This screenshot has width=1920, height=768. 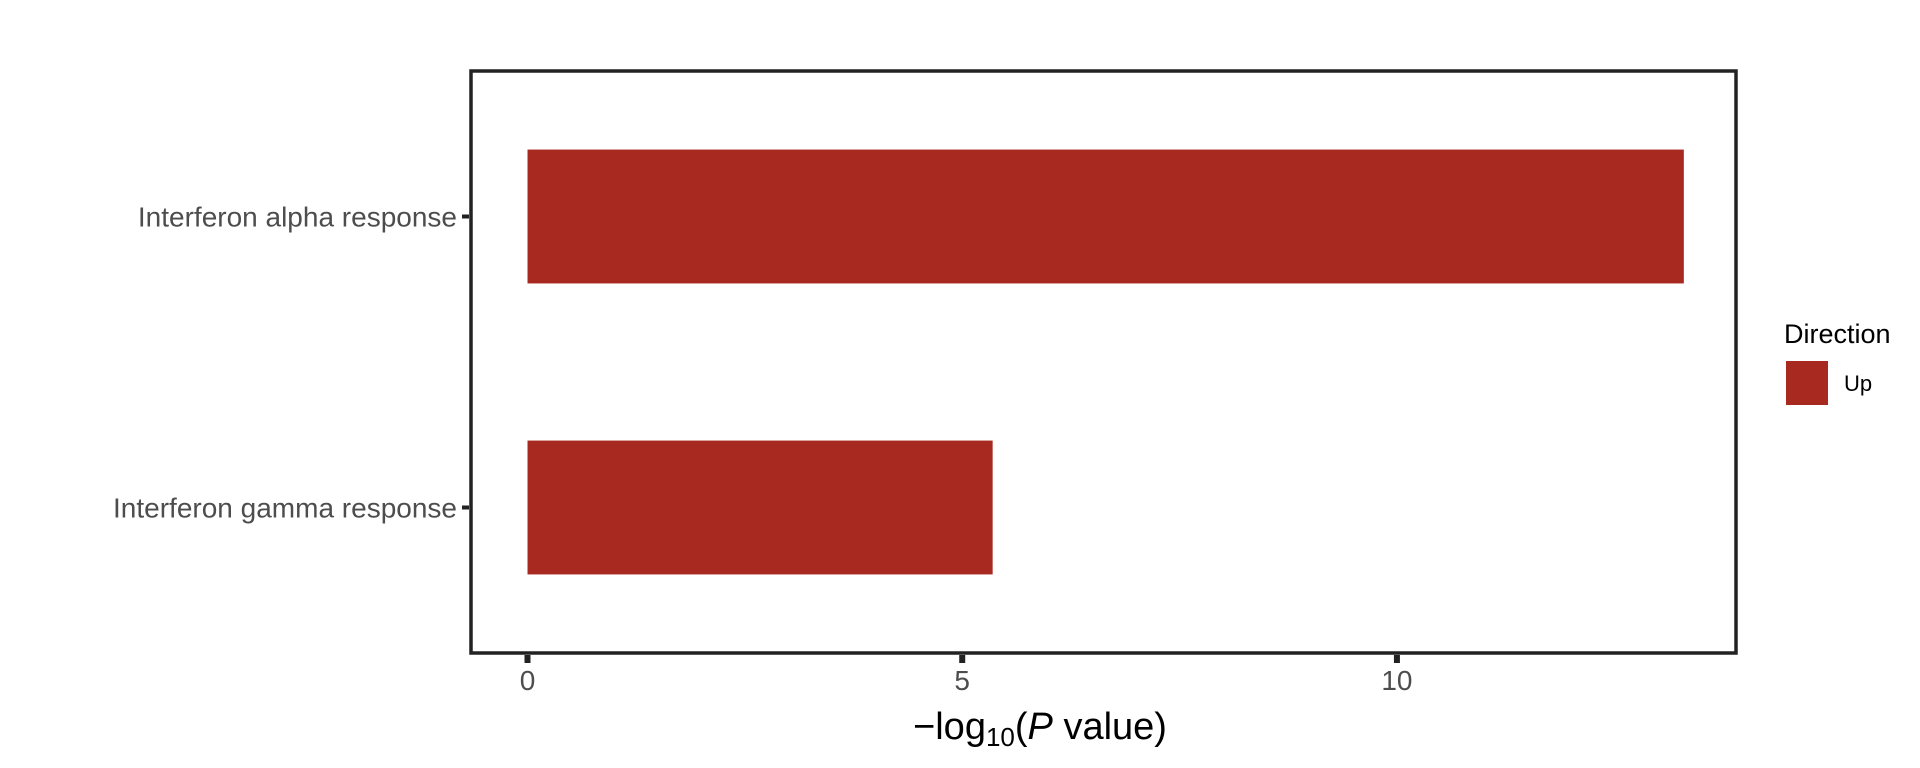 I want to click on x-title-subscript: 10, so click(x=1000, y=737).